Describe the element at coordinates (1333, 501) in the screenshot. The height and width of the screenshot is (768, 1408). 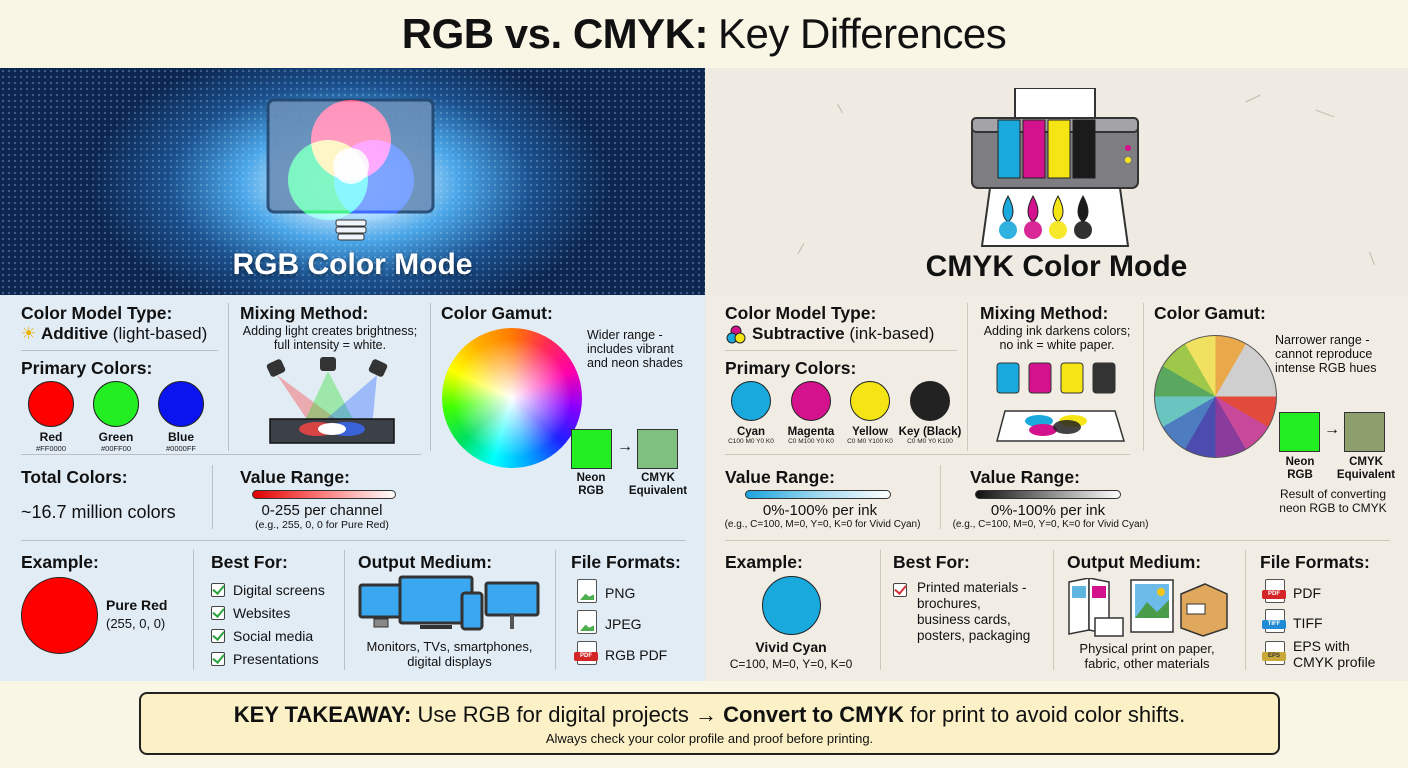
I see `cmyk-gamut-caption: Result of converting neon RGB to CMYK` at that location.